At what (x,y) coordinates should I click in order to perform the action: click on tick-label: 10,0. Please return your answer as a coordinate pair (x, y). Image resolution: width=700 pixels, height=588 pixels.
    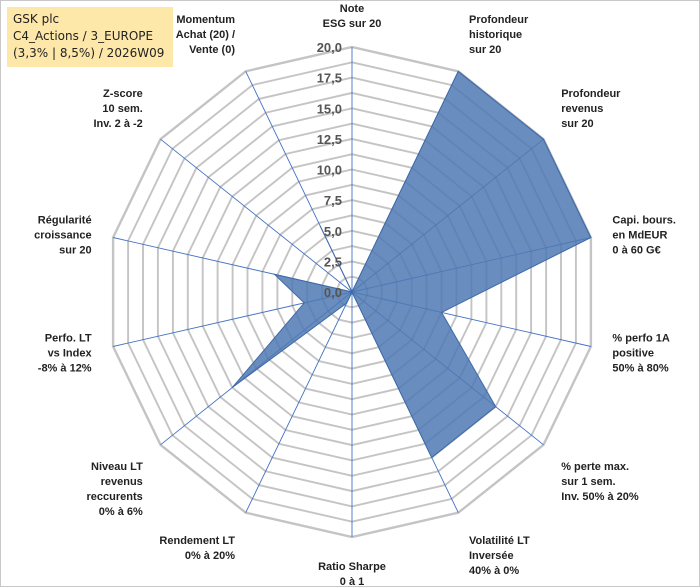
    Looking at the image, I should click on (329, 170).